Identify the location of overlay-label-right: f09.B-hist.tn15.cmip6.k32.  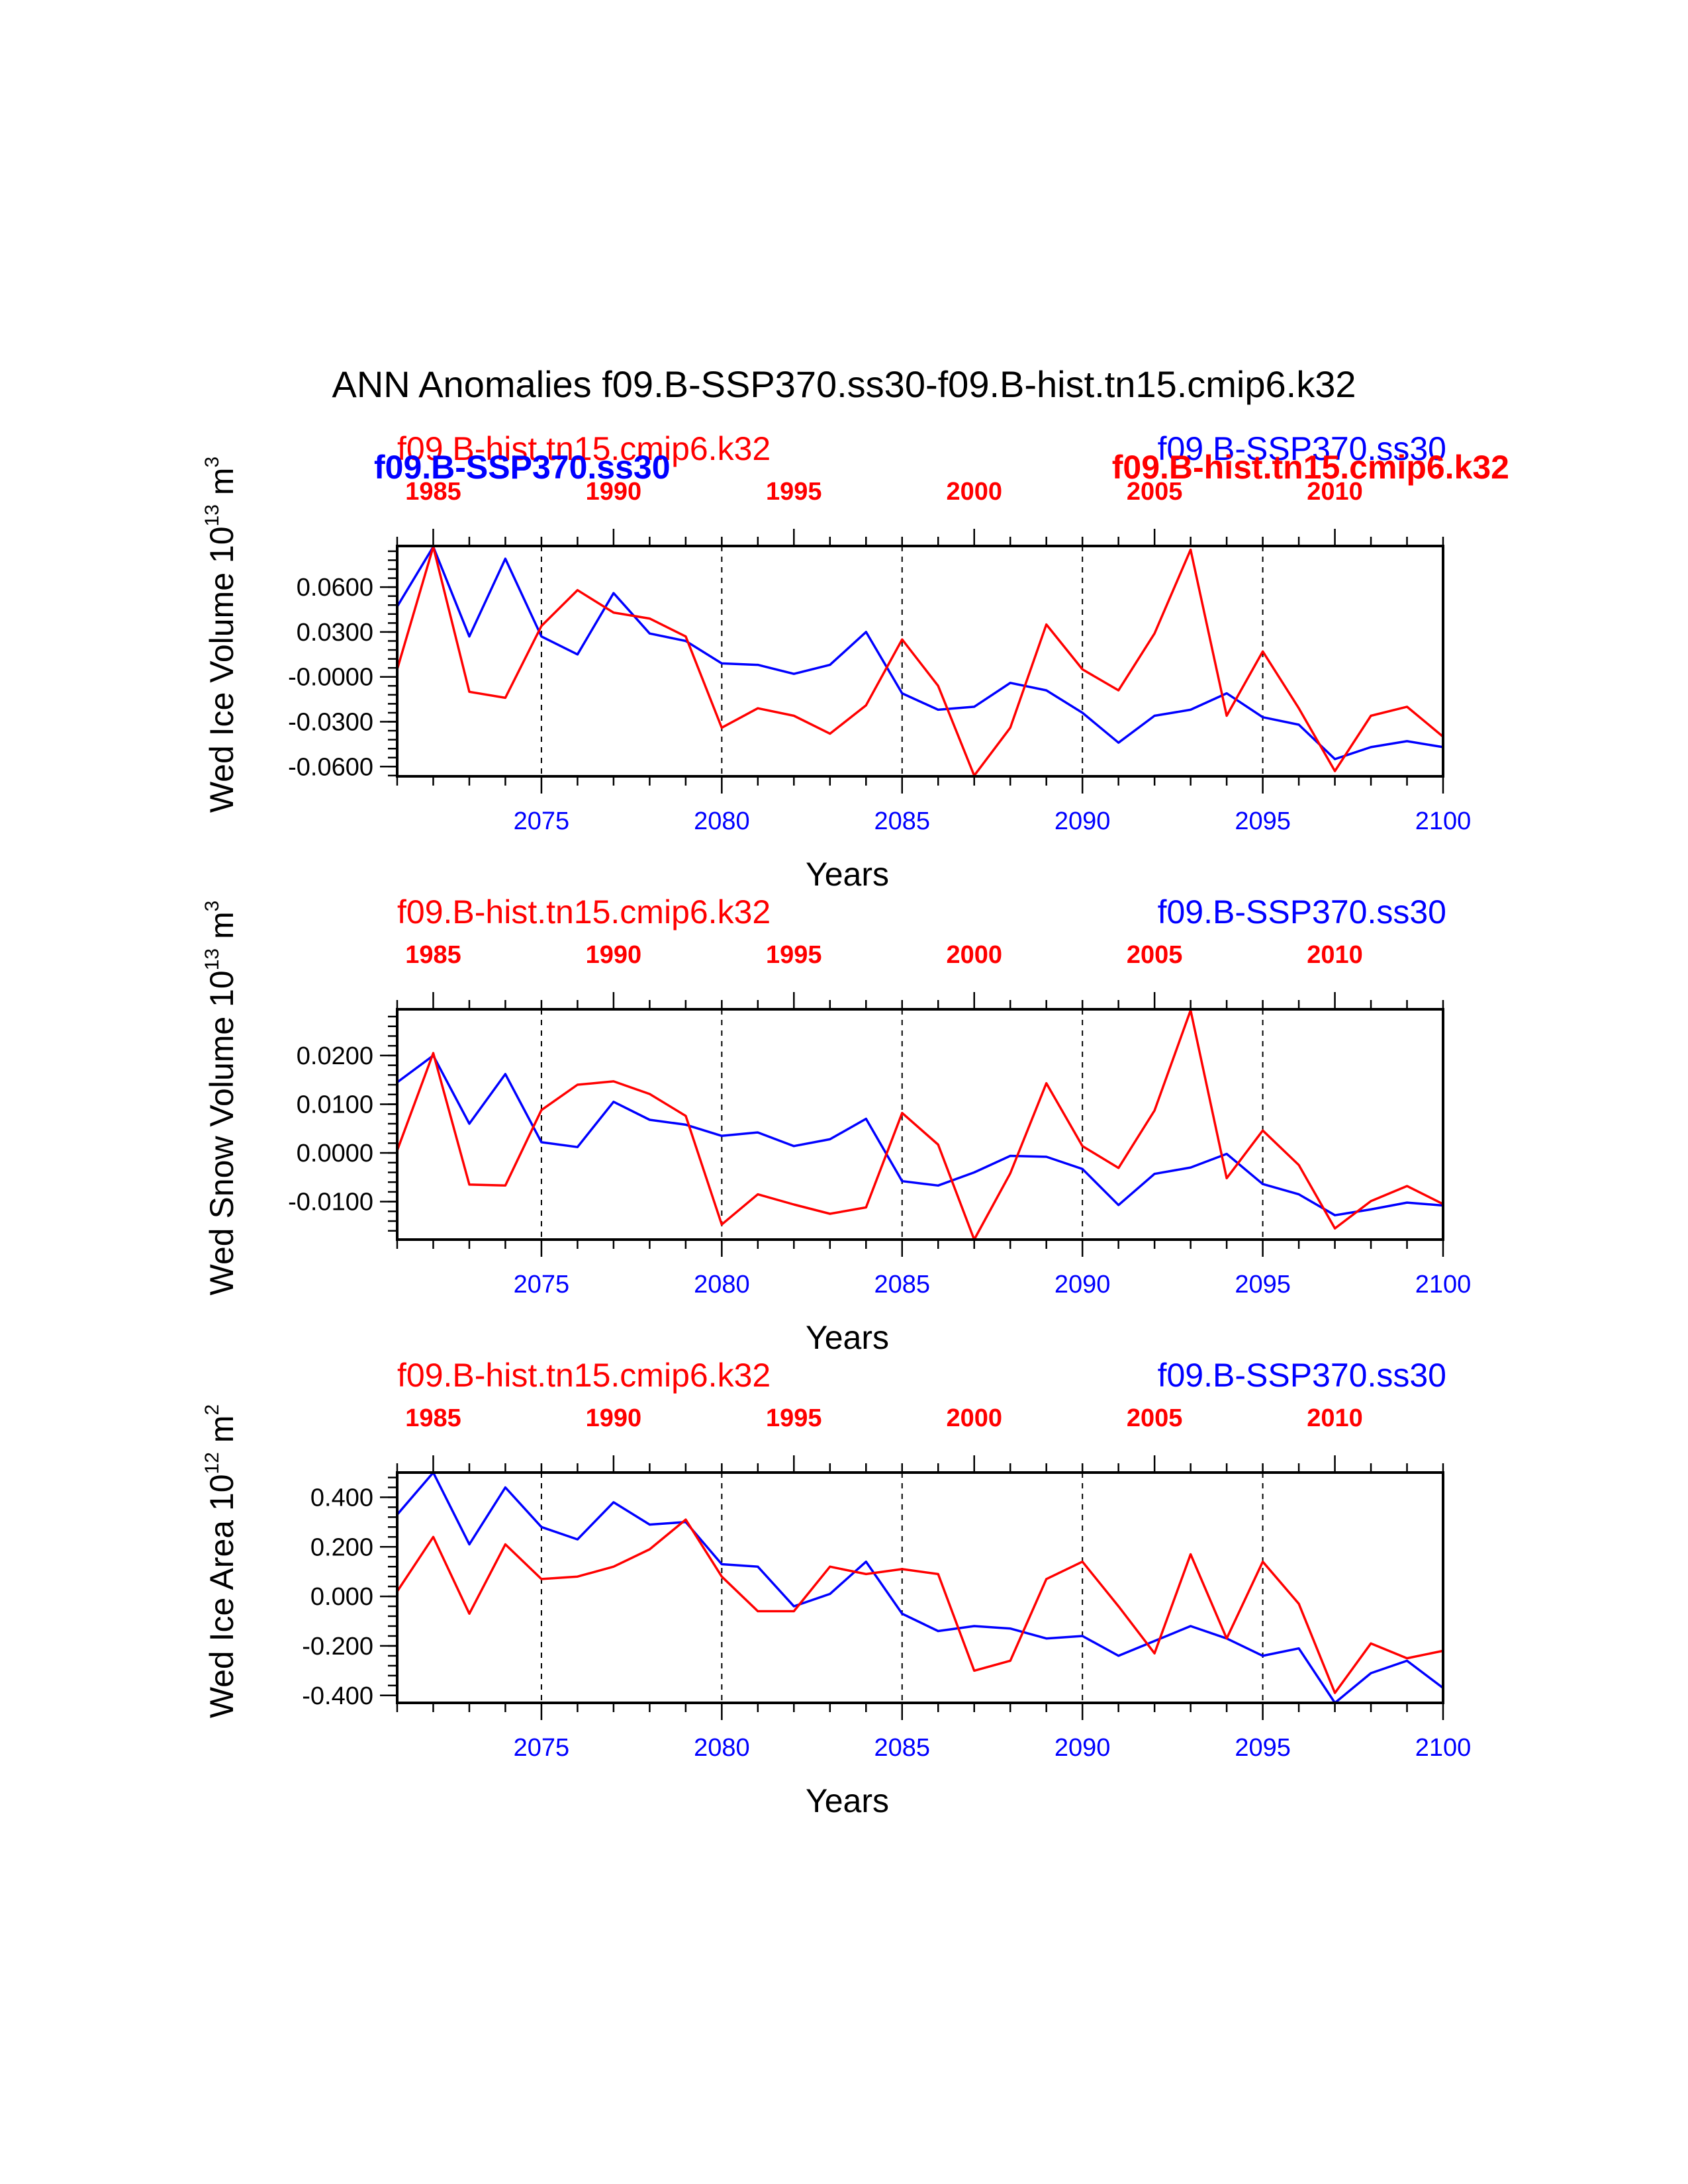
(1310, 467).